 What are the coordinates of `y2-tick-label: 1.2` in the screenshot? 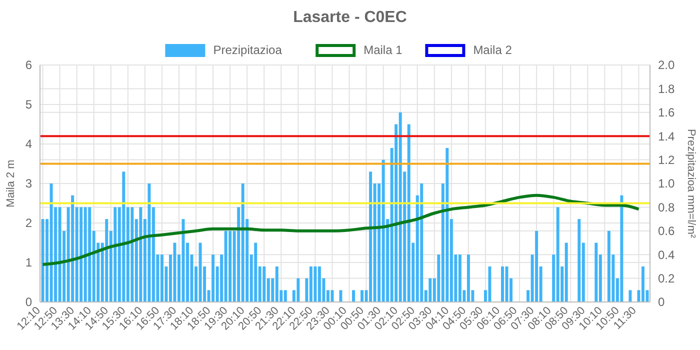 It's located at (667, 160).